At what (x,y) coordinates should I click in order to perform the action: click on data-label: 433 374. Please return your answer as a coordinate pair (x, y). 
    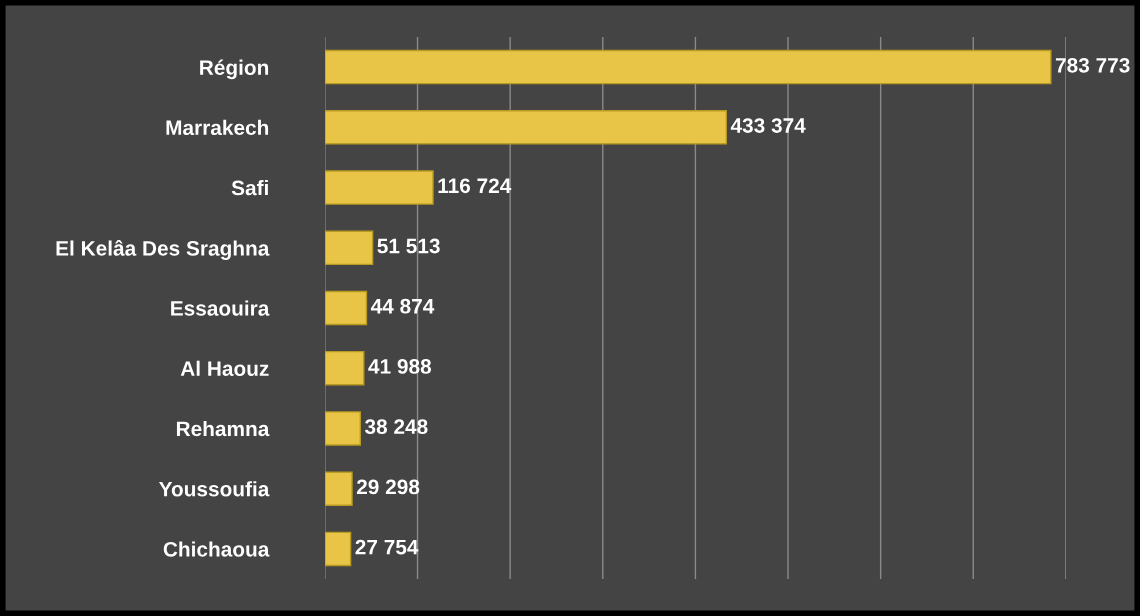
    Looking at the image, I should click on (768, 125).